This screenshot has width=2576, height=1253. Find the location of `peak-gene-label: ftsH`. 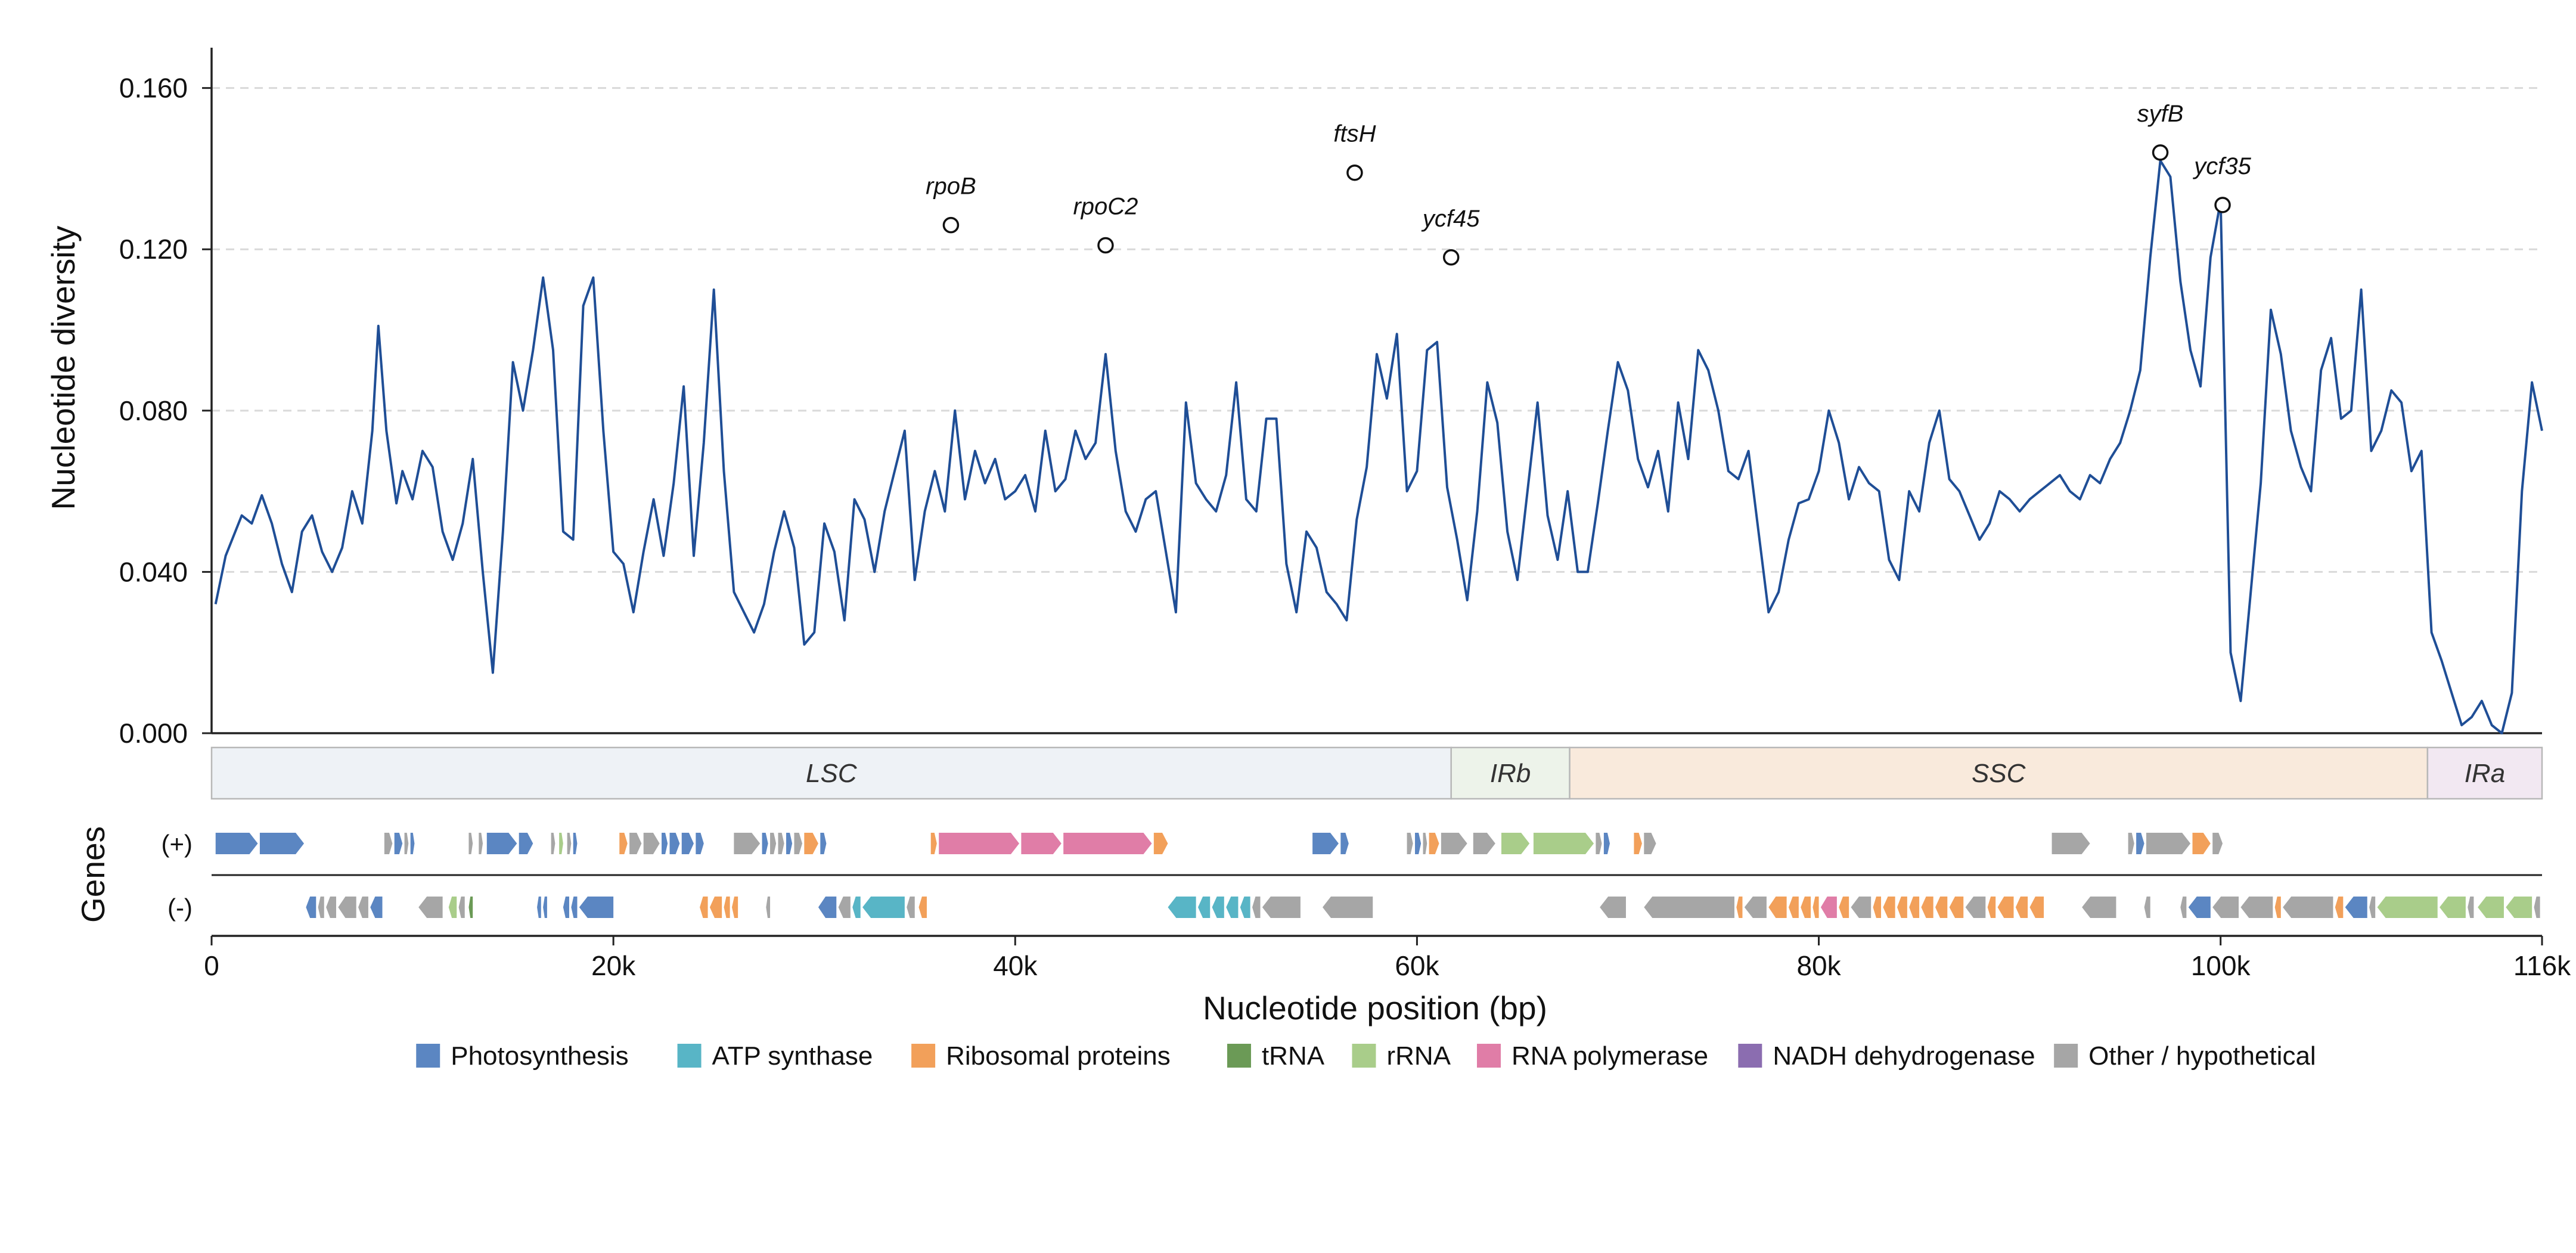

peak-gene-label: ftsH is located at coordinates (1355, 134).